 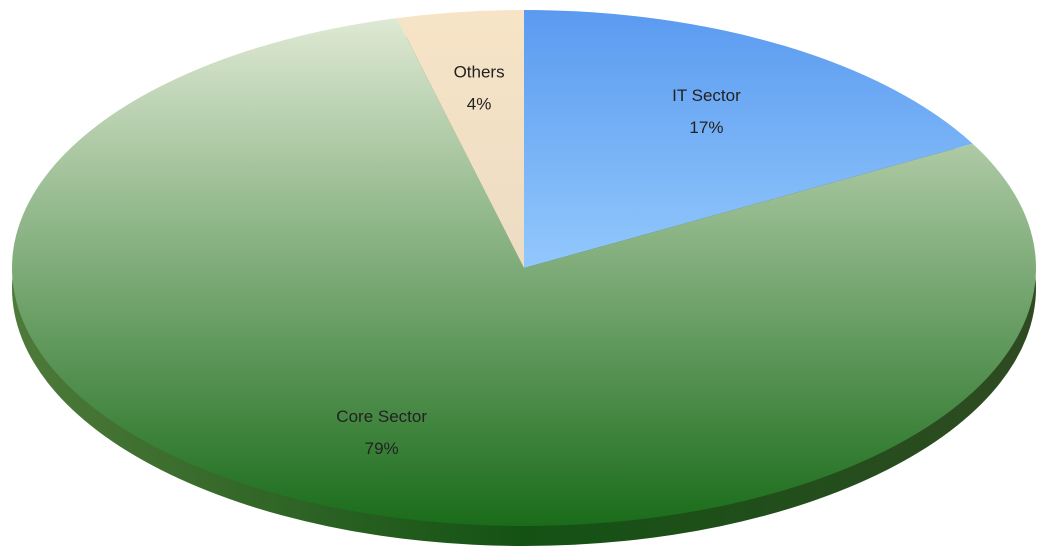 I want to click on pie-slice, so click(x=460, y=139).